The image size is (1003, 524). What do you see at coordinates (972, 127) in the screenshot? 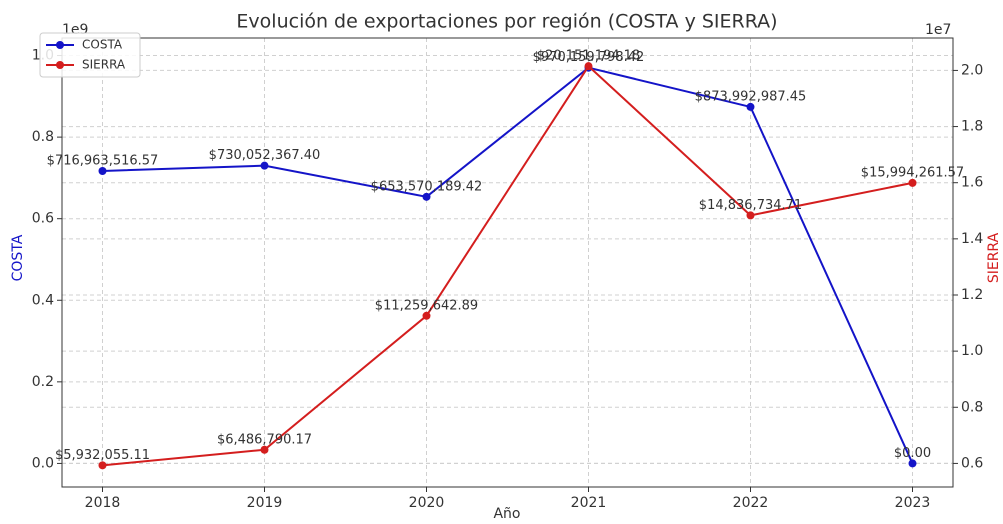
I see `y2-tick-label: 1.8` at bounding box center [972, 127].